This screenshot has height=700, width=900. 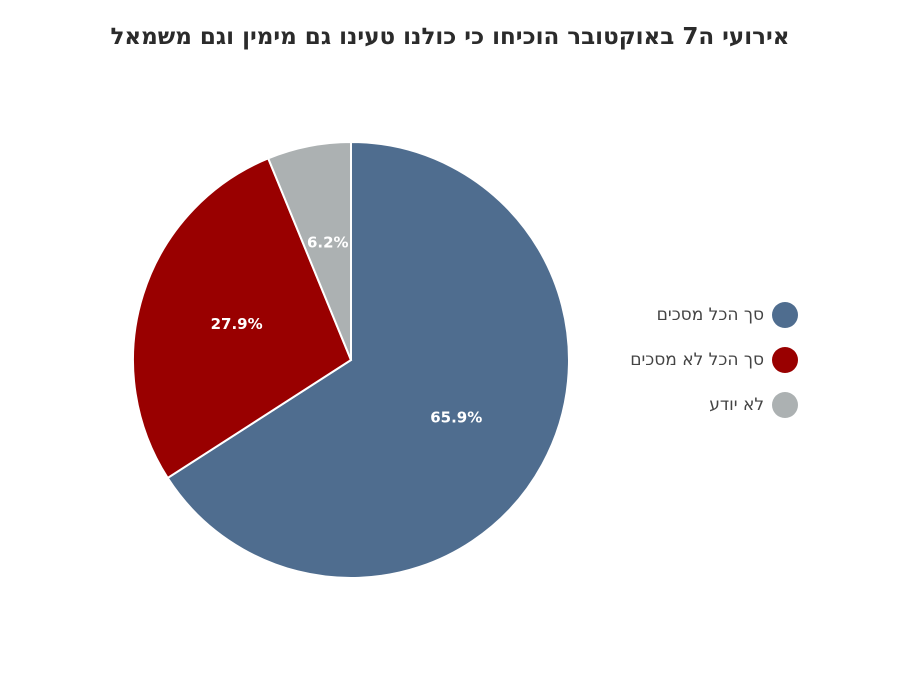 What do you see at coordinates (456, 417) in the screenshot?
I see `slice-data-label: 65.9%` at bounding box center [456, 417].